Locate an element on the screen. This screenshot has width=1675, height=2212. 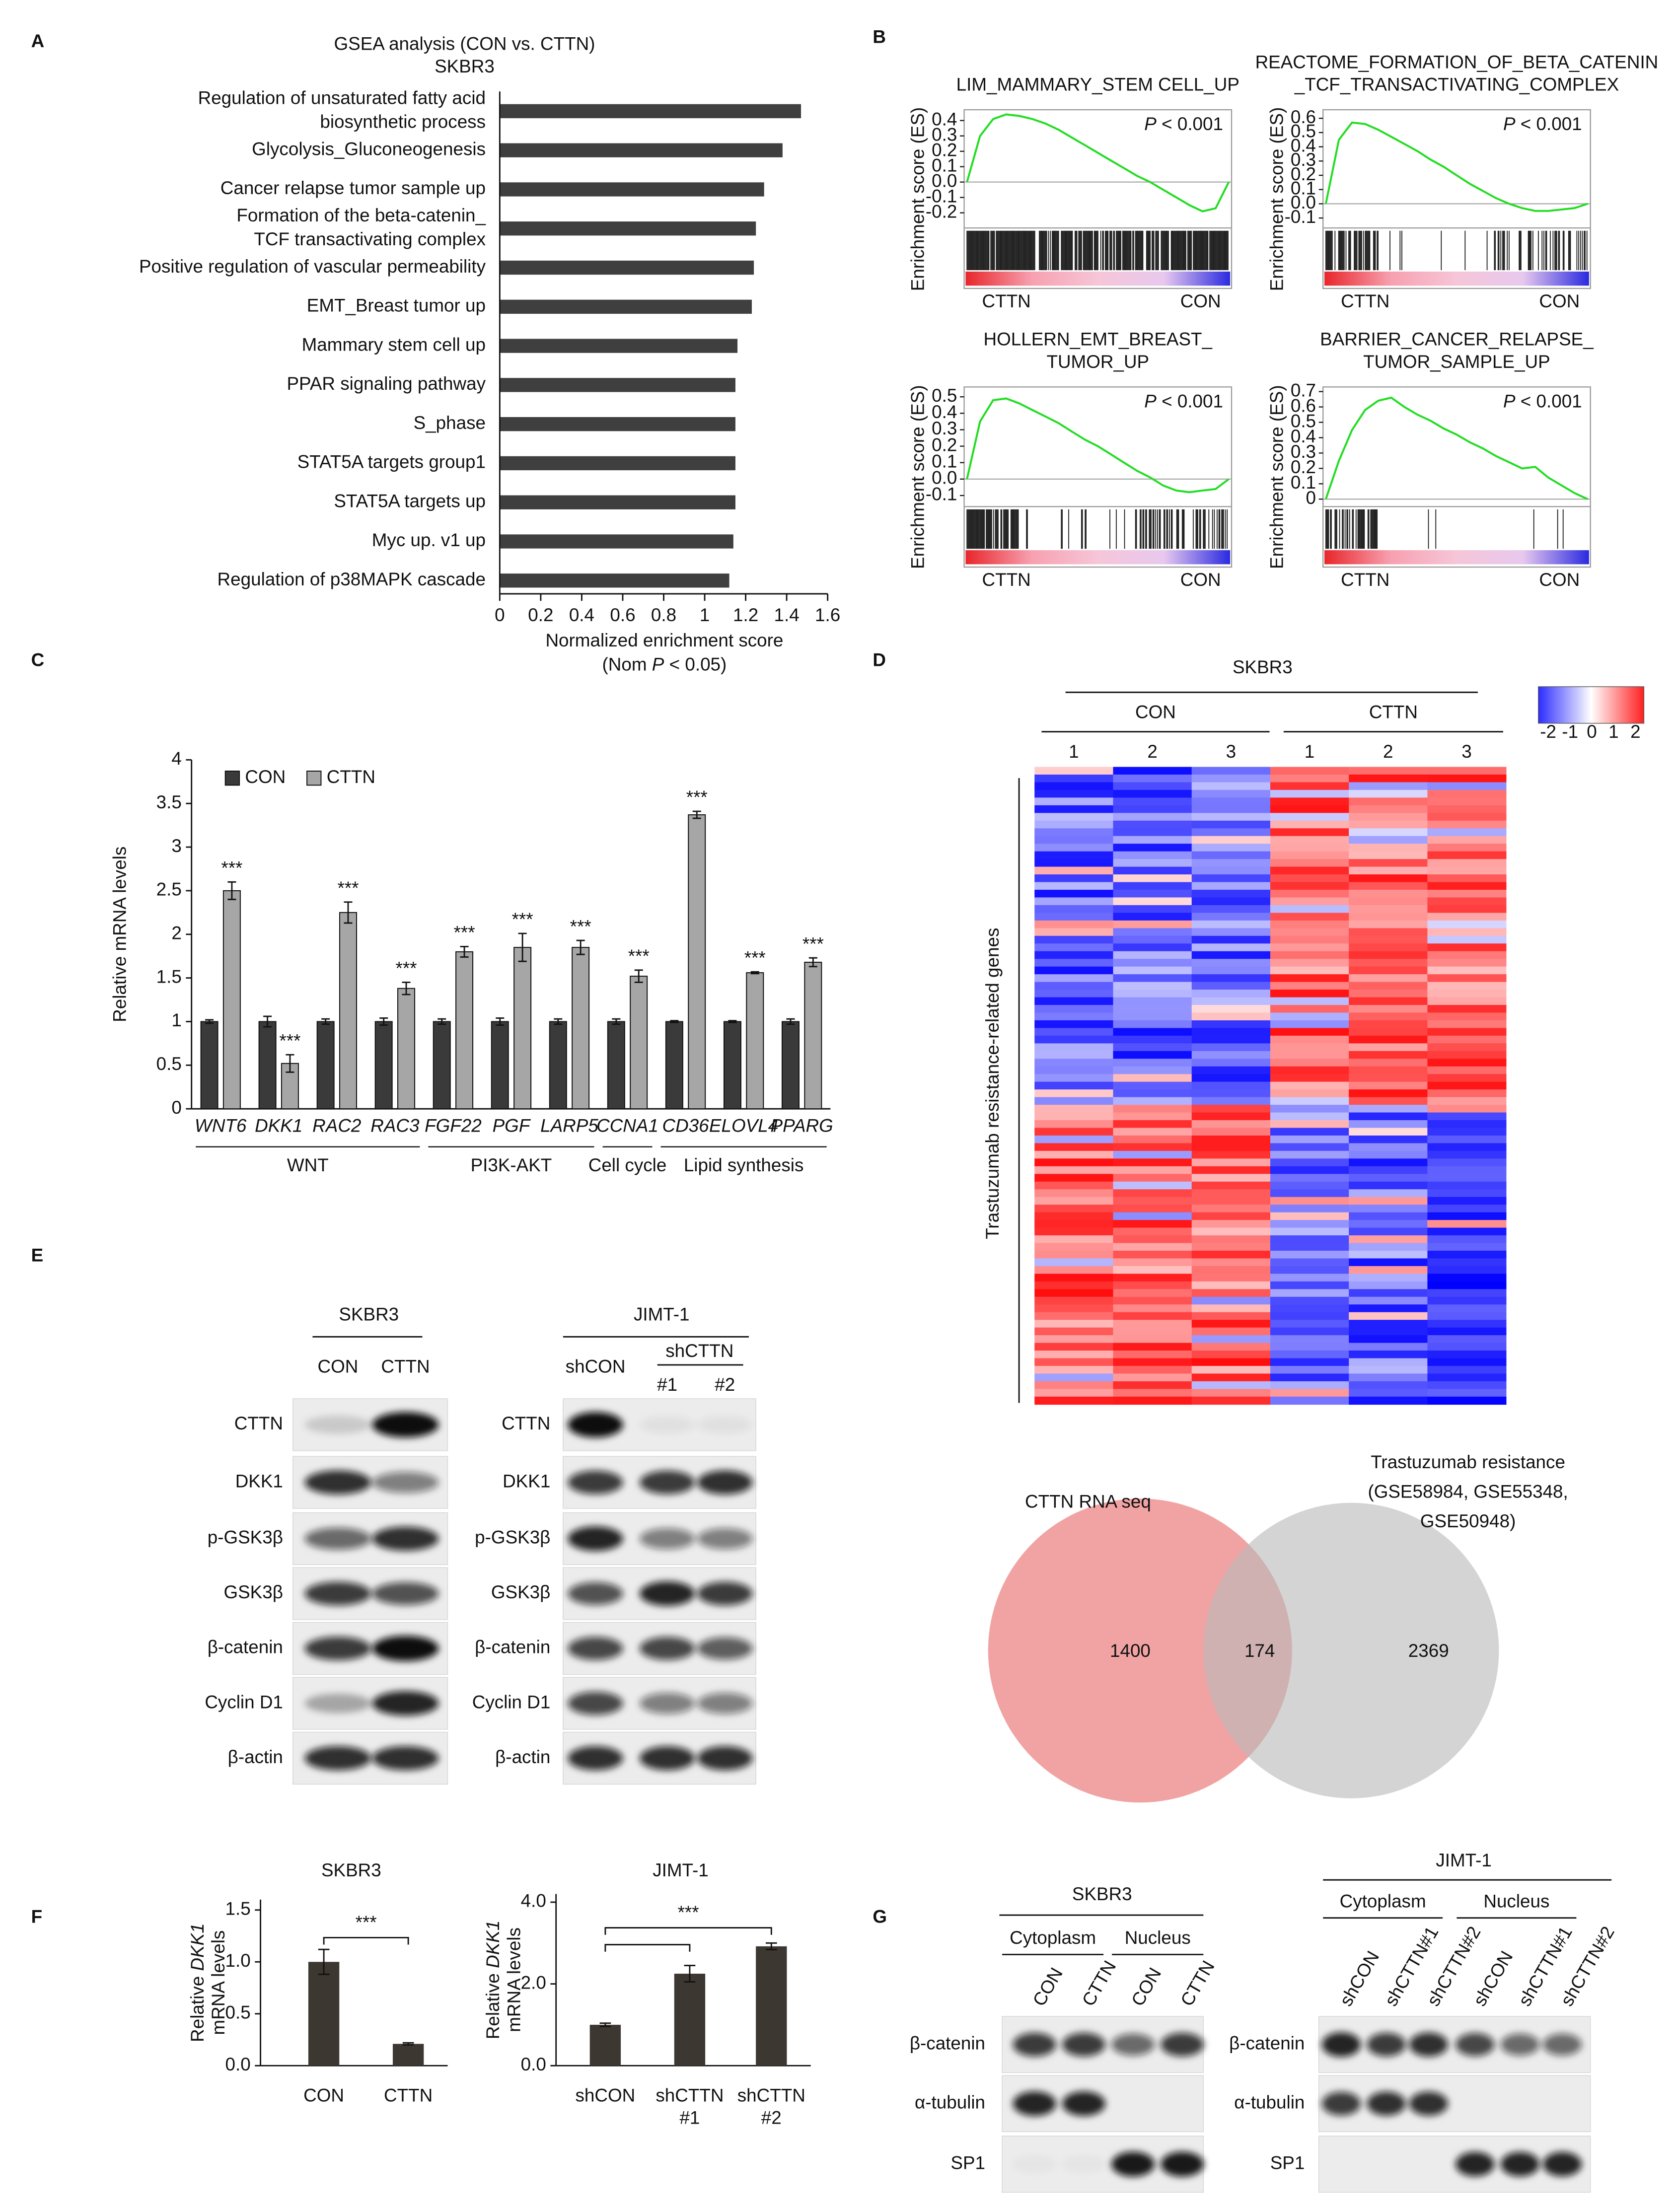
group-label: CON is located at coordinates (1155, 712).